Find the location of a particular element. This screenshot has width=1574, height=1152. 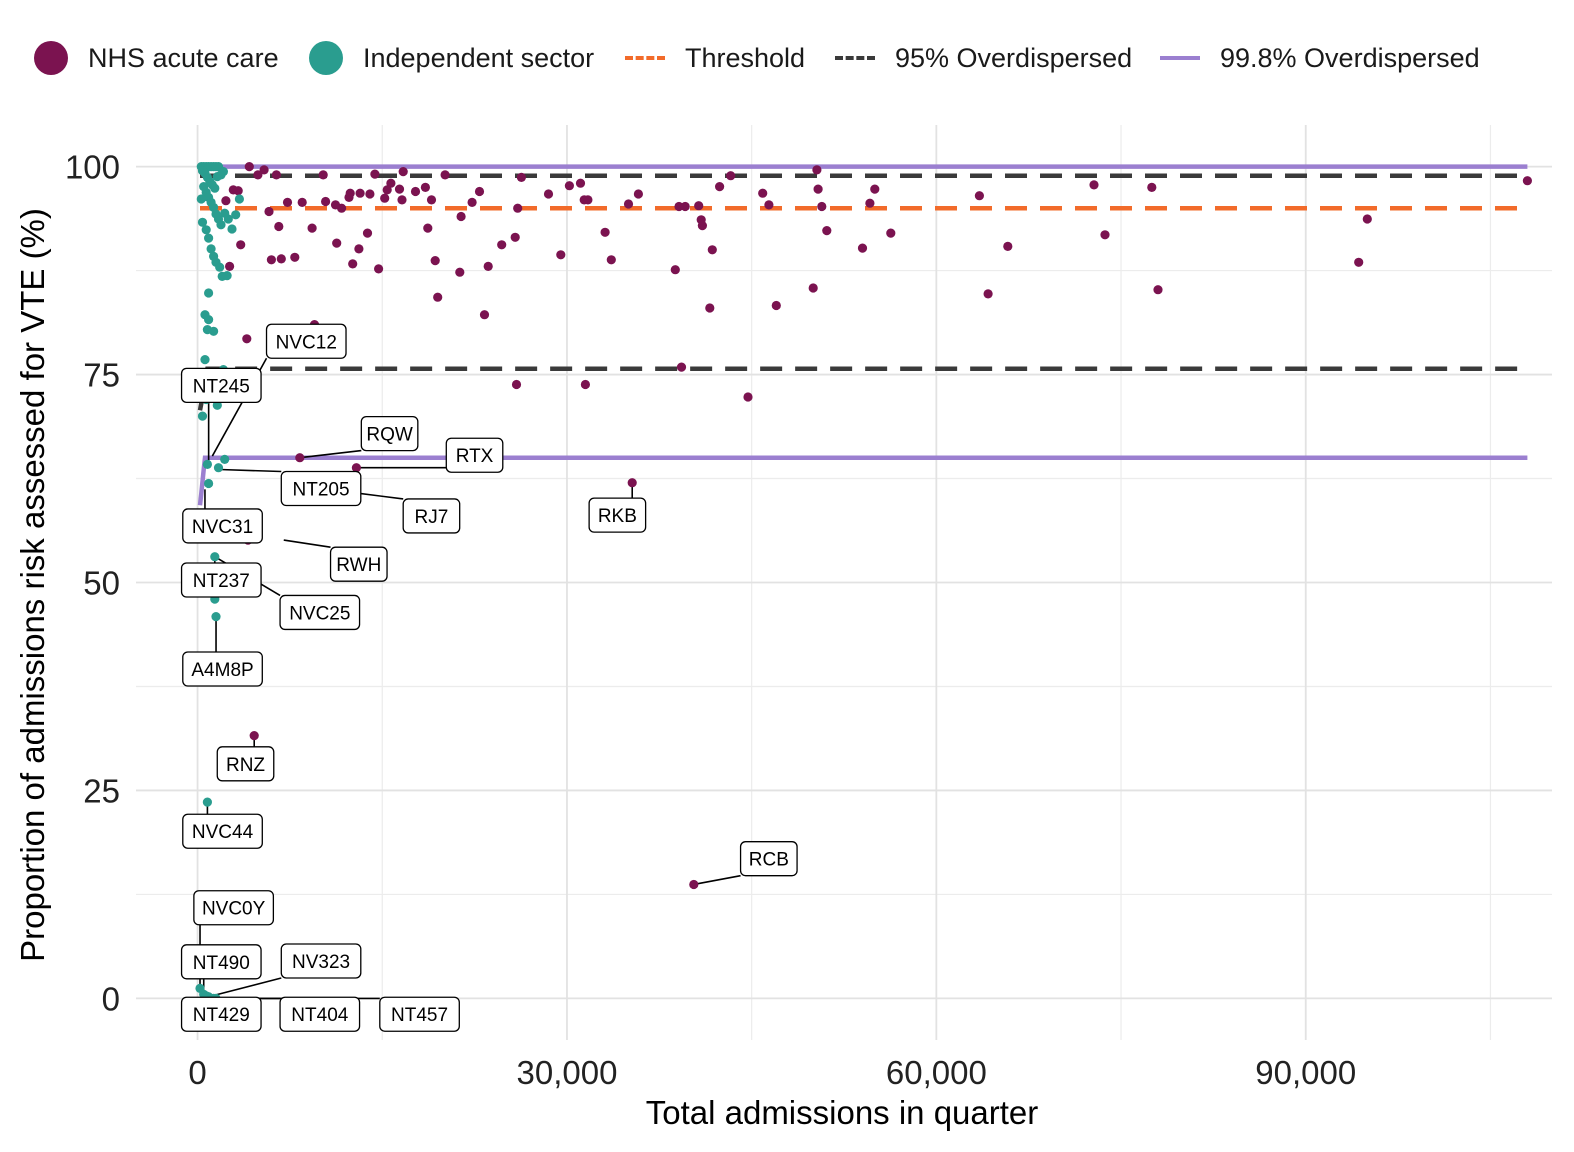

legend-item-od95: 95% Overdispersed is located at coordinates (983, 58).